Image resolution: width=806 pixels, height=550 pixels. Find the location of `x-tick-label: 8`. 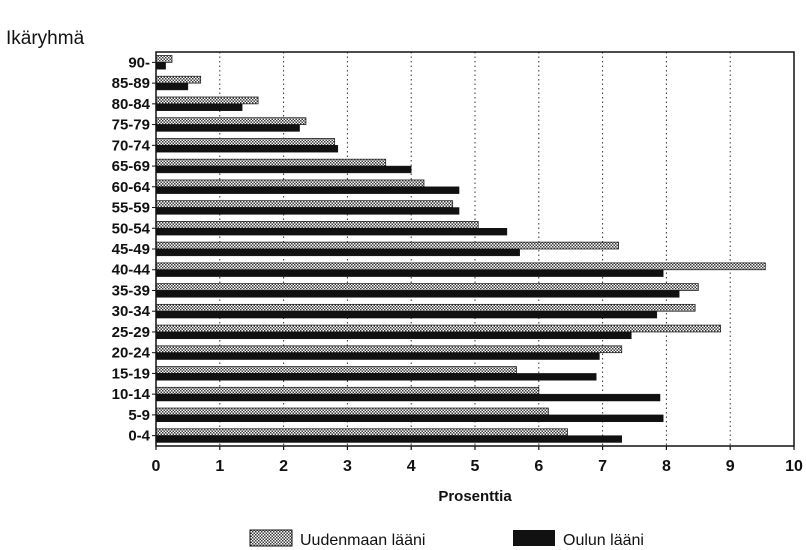

x-tick-label: 8 is located at coordinates (666, 466).